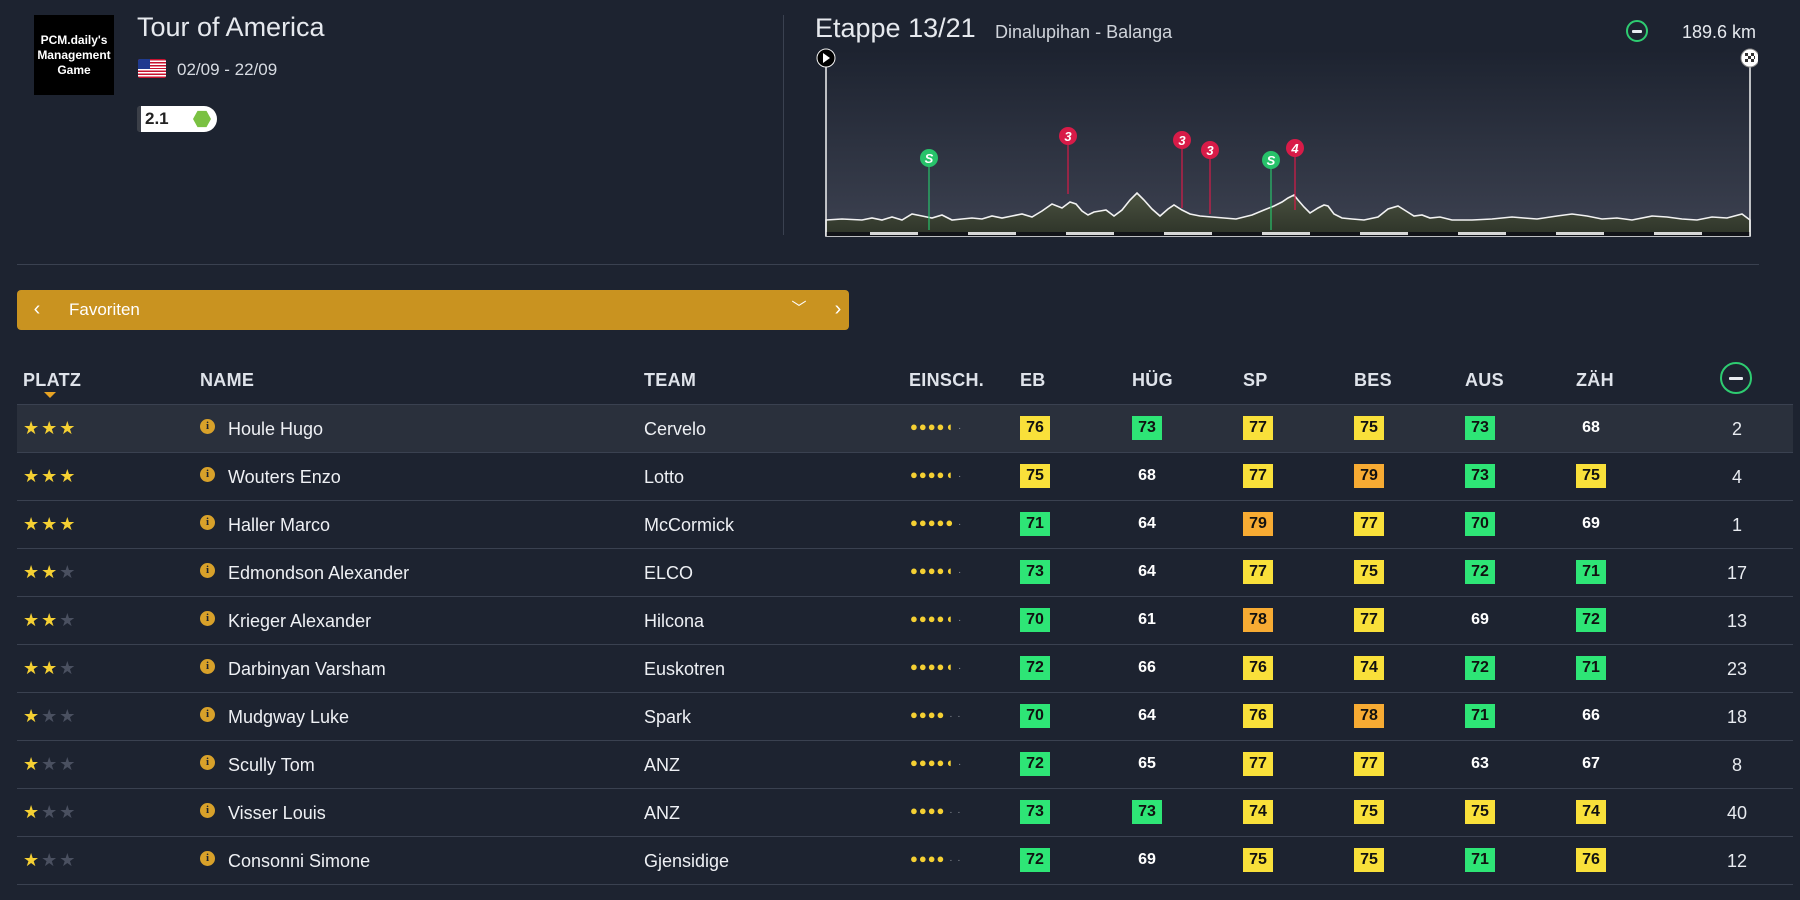 The height and width of the screenshot is (900, 1800). What do you see at coordinates (888, 264) in the screenshot?
I see `section-divider` at bounding box center [888, 264].